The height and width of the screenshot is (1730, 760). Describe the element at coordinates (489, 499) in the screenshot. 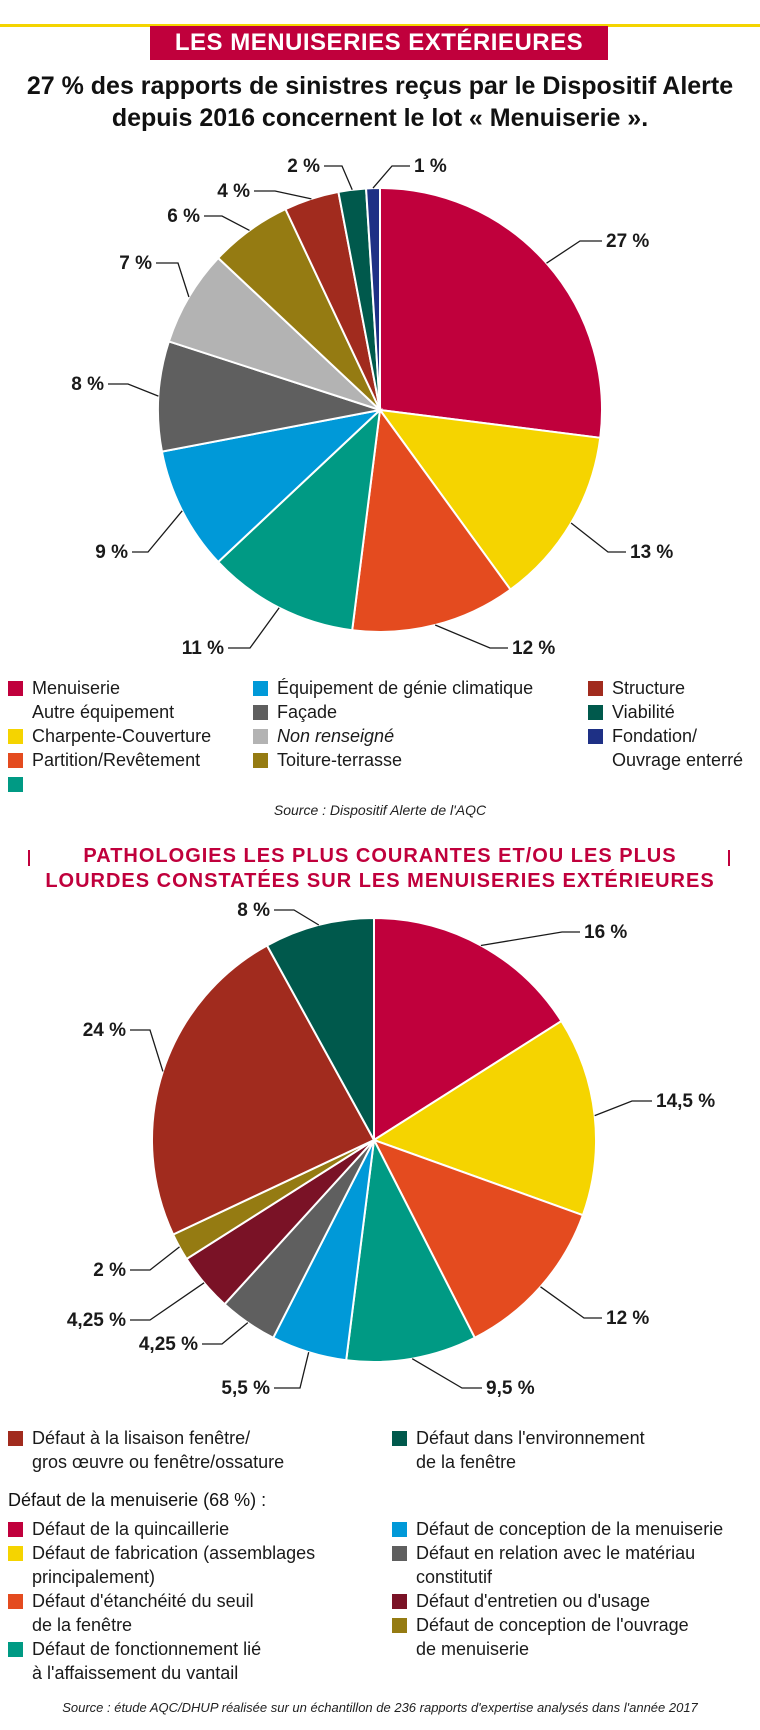

I see `pie-slice-charpente-couverture` at that location.